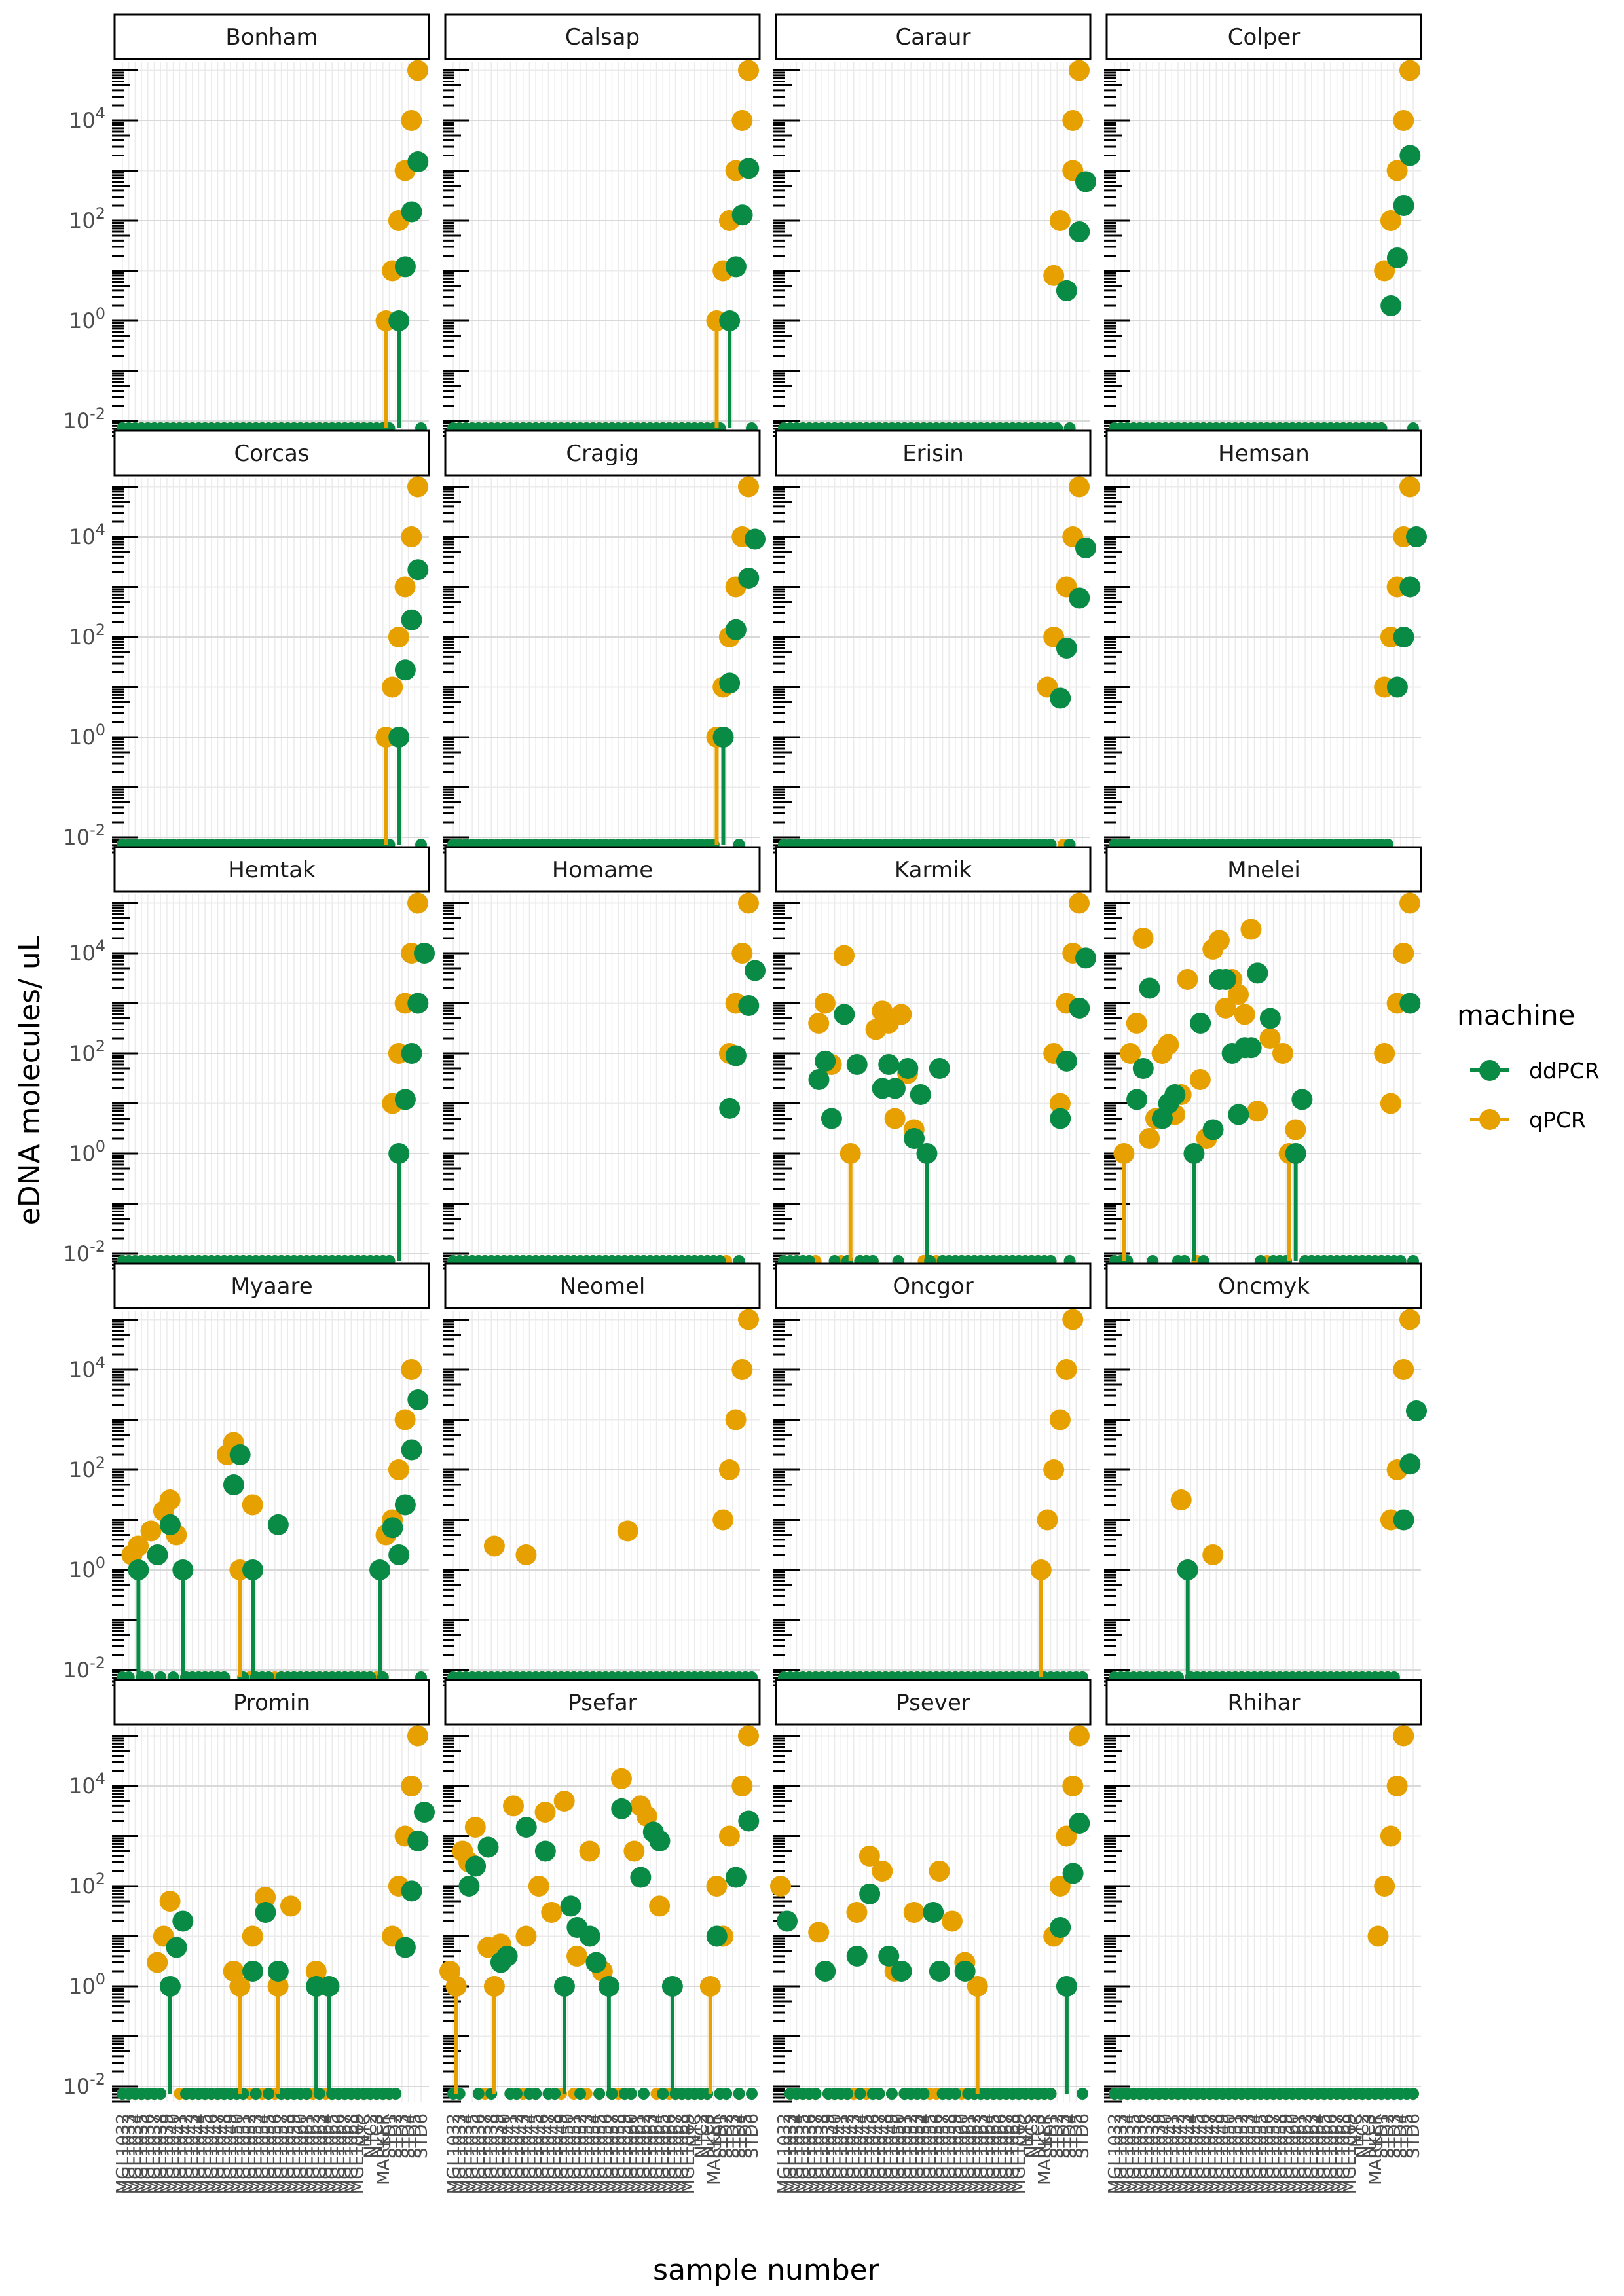 The width and height of the screenshot is (1624, 2296). Describe the element at coordinates (1338, 2153) in the screenshot. I see `x-tick-label: MGL1067` at that location.